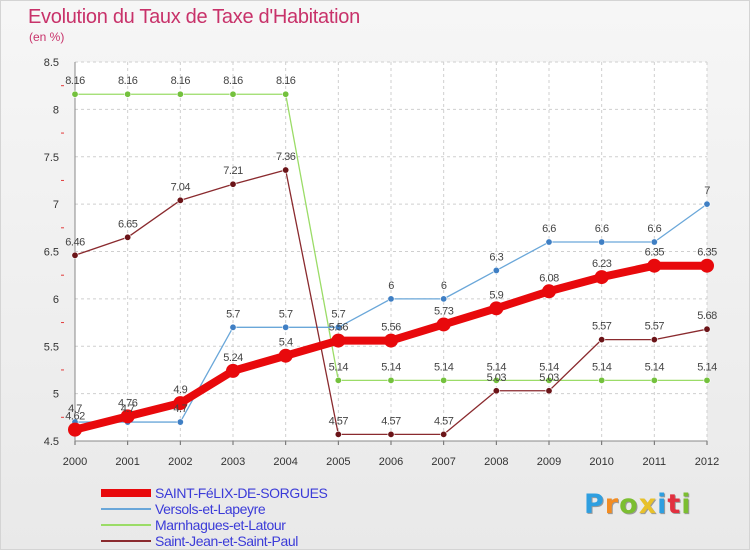 The width and height of the screenshot is (750, 550). I want to click on data-label: 7.21, so click(233, 171).